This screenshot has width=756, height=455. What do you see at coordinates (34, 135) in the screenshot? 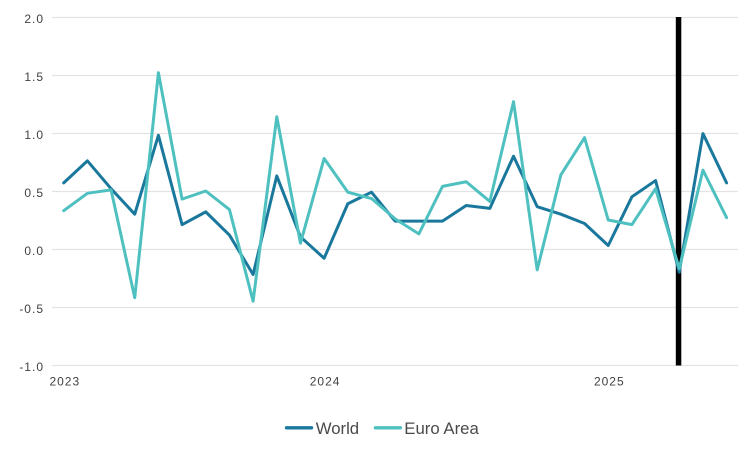
I see `svg-text: 1.0` at bounding box center [34, 135].